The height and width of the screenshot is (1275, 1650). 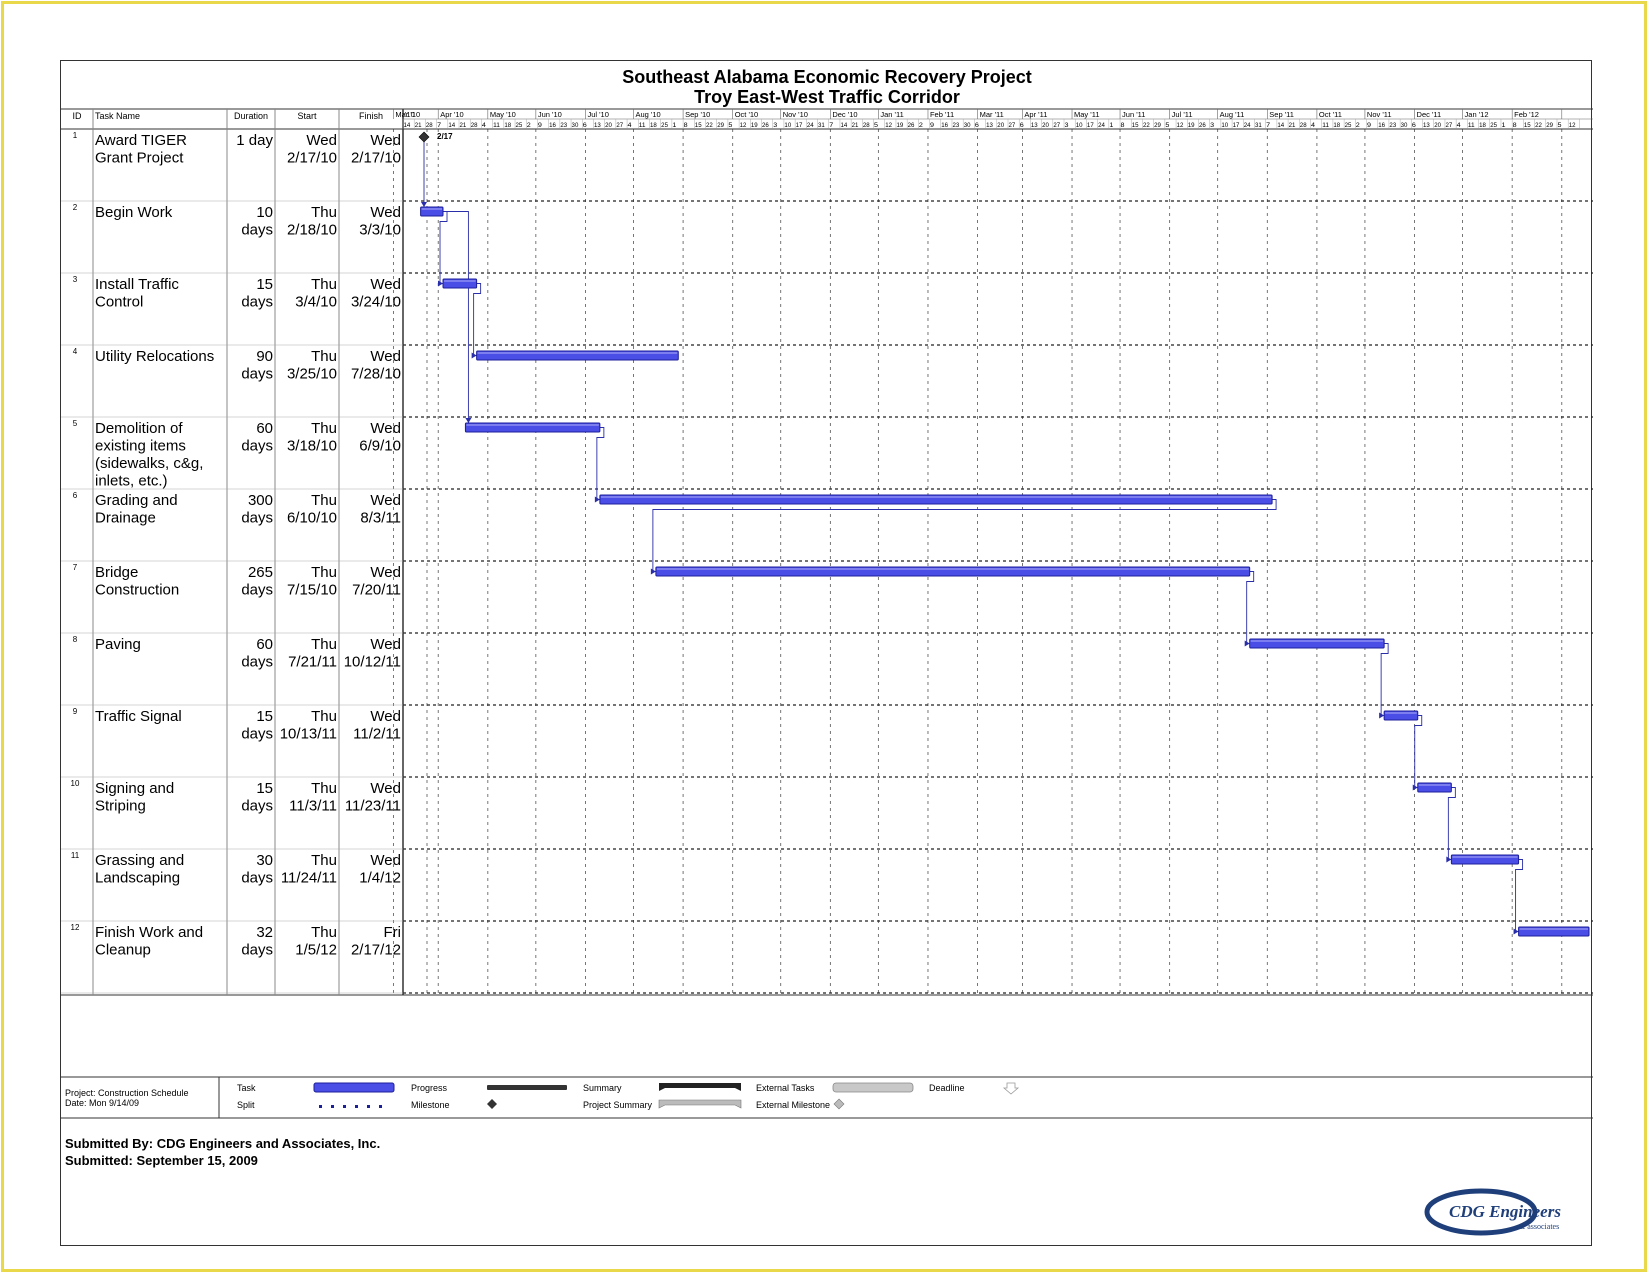 What do you see at coordinates (921, 125) in the screenshot?
I see `week-label: 2` at bounding box center [921, 125].